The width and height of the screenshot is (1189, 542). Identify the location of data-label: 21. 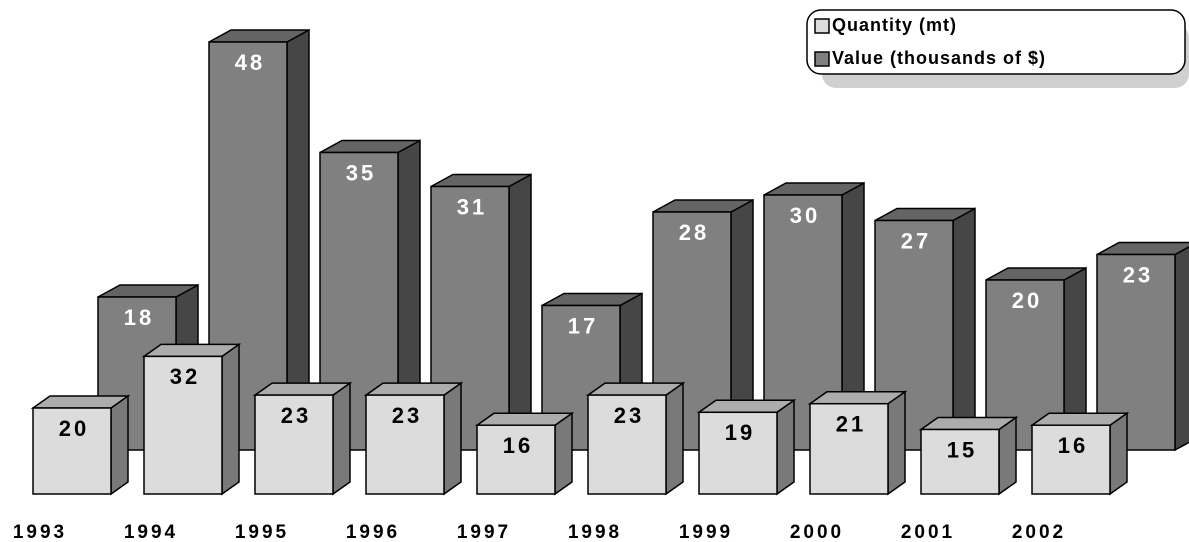
(851, 424).